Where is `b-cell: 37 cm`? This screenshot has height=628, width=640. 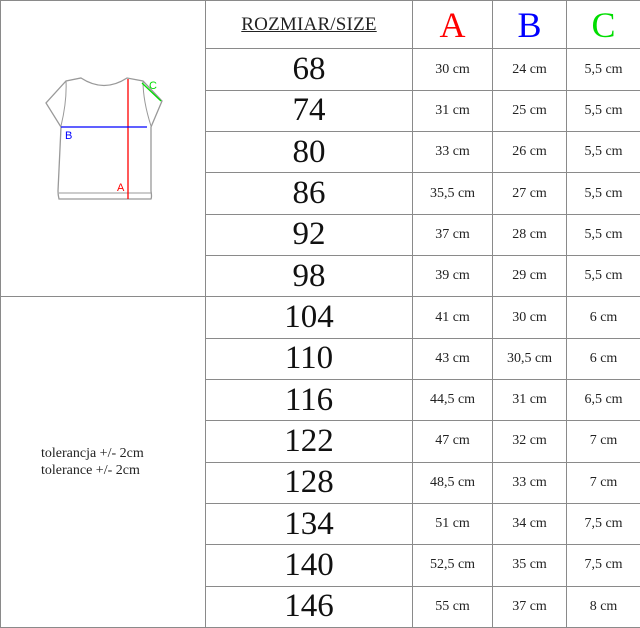 b-cell: 37 cm is located at coordinates (529, 606).